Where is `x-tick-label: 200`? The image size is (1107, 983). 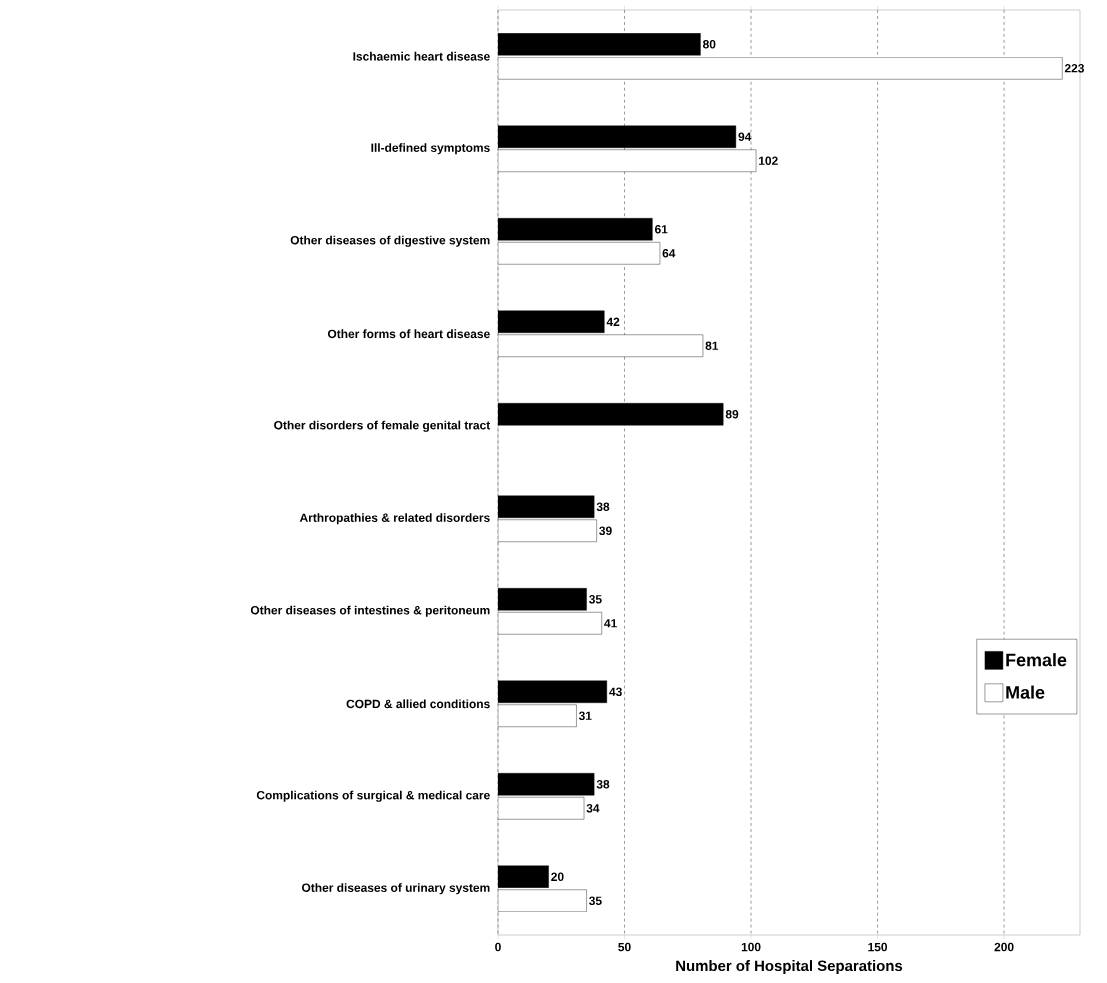
x-tick-label: 200 is located at coordinates (1004, 947).